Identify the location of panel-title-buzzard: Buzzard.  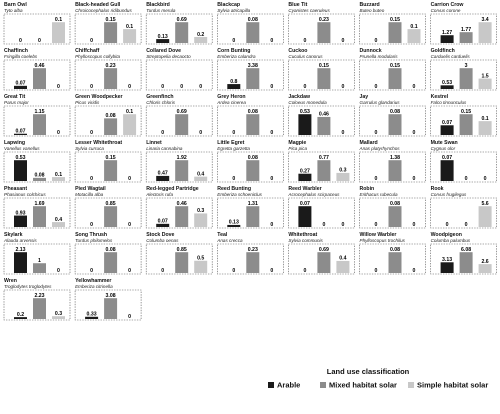
(370, 5).